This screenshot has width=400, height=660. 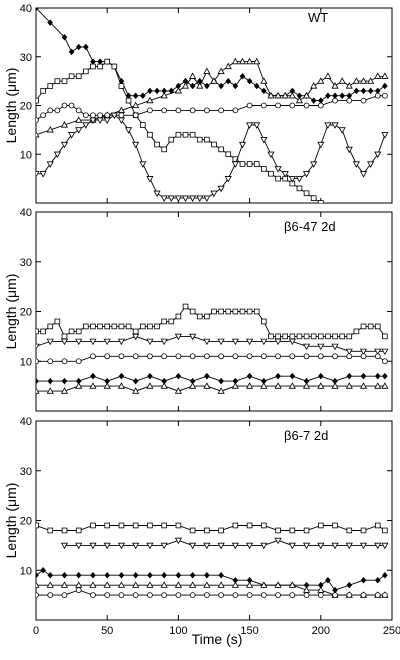 What do you see at coordinates (212, 321) in the screenshot?
I see `series-square` at bounding box center [212, 321].